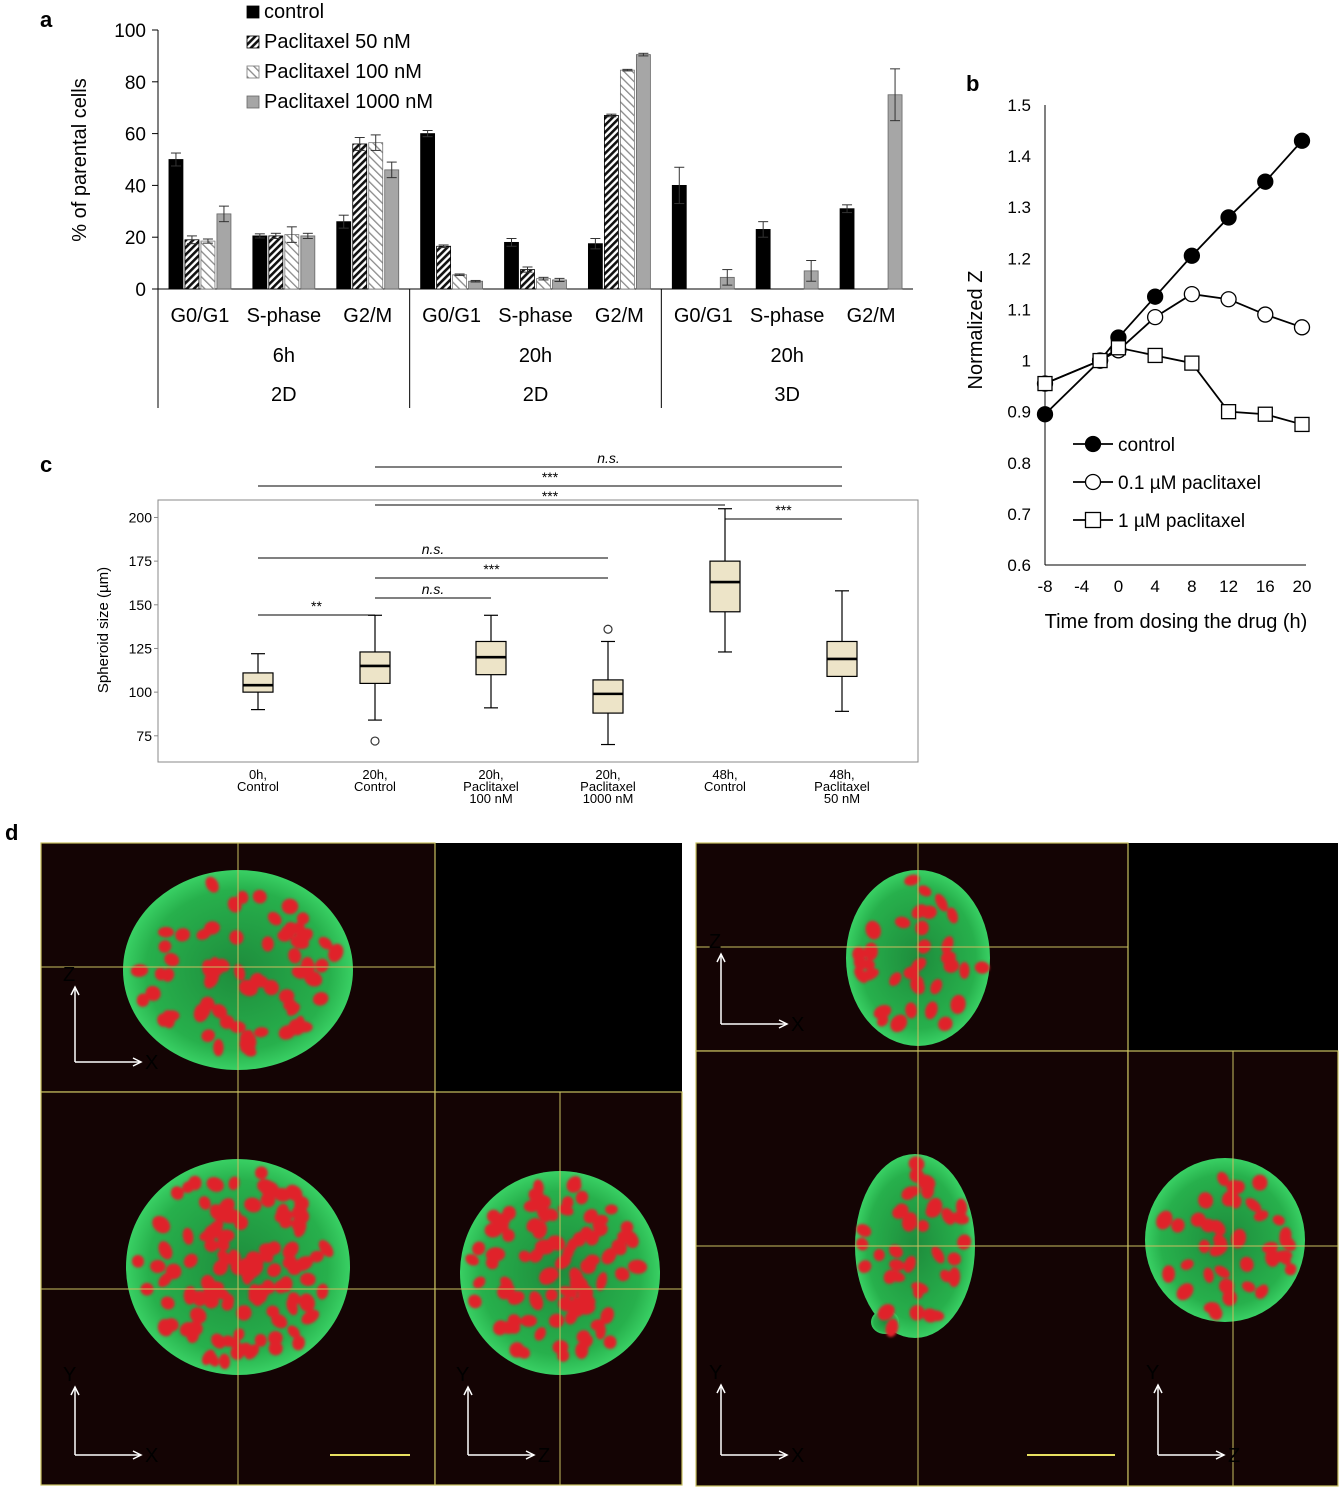 Image resolution: width=1339 pixels, height=1488 pixels. I want to click on group-time-label: 6h, so click(284, 356).